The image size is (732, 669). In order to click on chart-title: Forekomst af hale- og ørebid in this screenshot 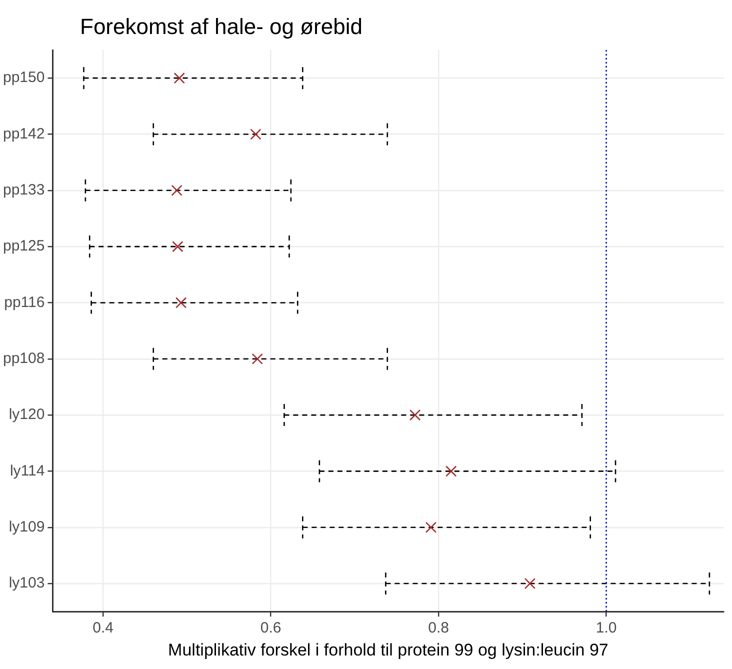, I will do `click(221, 27)`.